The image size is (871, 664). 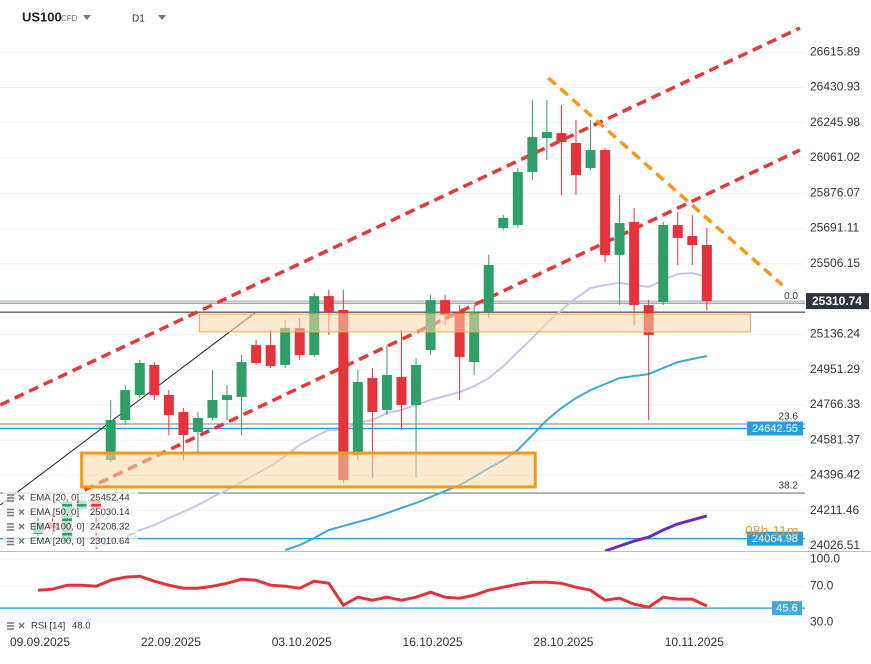 What do you see at coordinates (54, 498) in the screenshot?
I see `legend-name: EMA [20, 0]` at bounding box center [54, 498].